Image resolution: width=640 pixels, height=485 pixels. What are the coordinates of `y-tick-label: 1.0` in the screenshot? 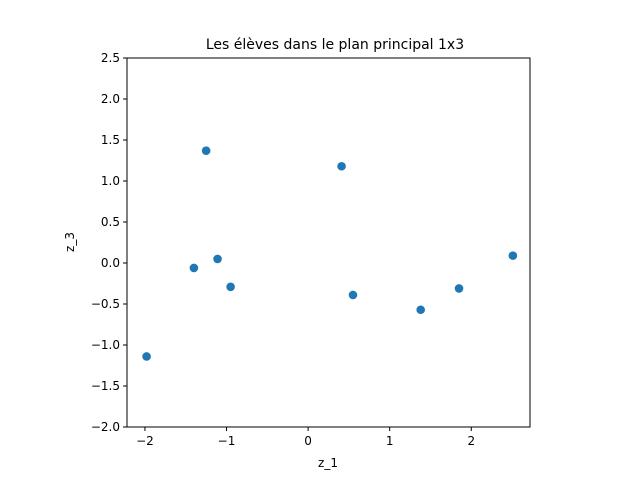 It's located at (110, 181).